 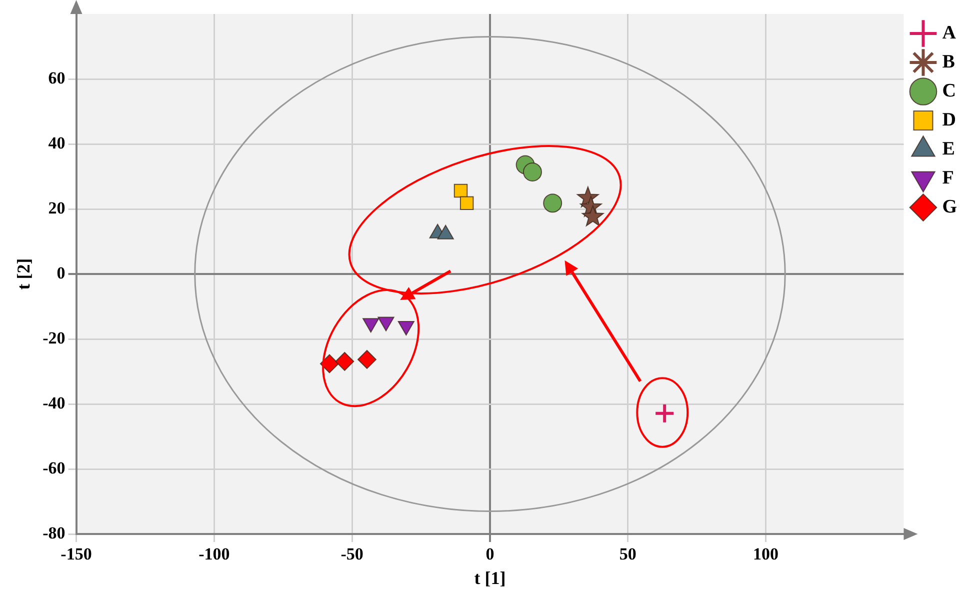 What do you see at coordinates (54, 402) in the screenshot?
I see `y-tick-label: -40` at bounding box center [54, 402].